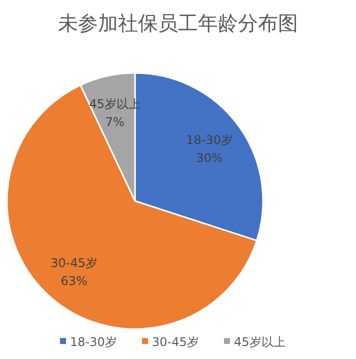  I want to click on data-label: 30%, so click(209, 157).